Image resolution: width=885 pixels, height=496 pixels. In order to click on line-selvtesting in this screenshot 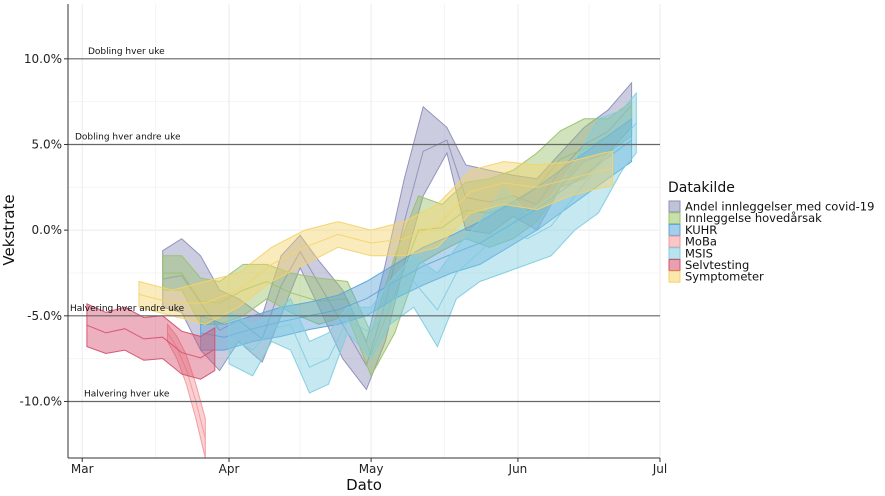, I will do `click(151, 341)`.